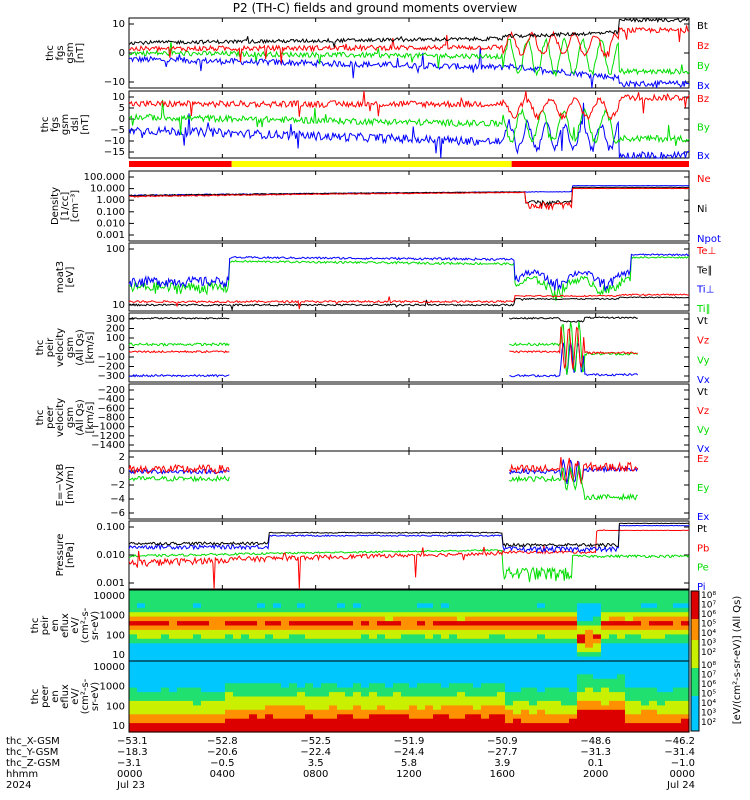 This screenshot has height=800, width=750. I want to click on y-tick-label: −2, so click(117, 485).